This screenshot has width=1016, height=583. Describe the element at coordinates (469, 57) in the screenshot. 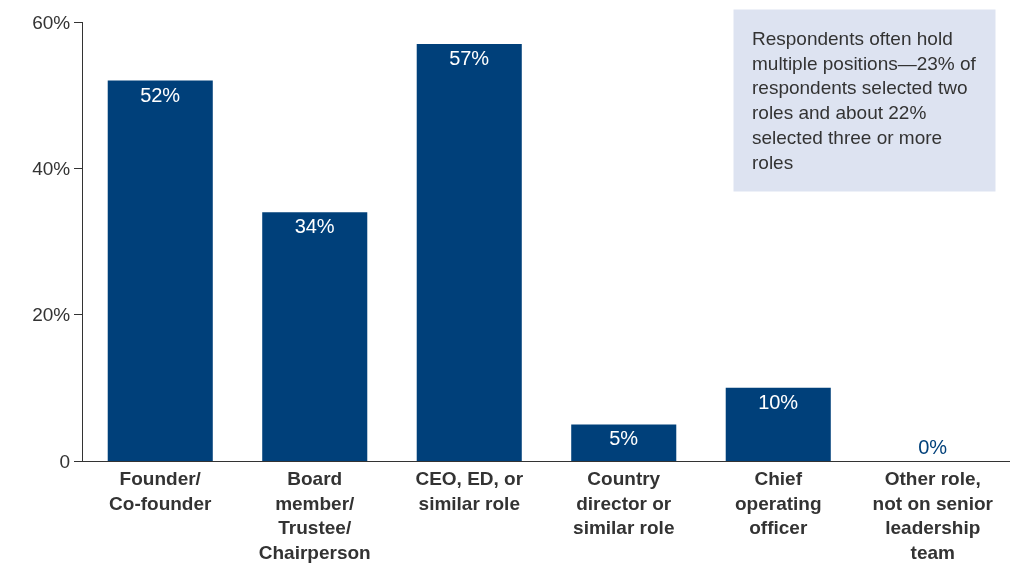

I see `data-label: 57%` at that location.